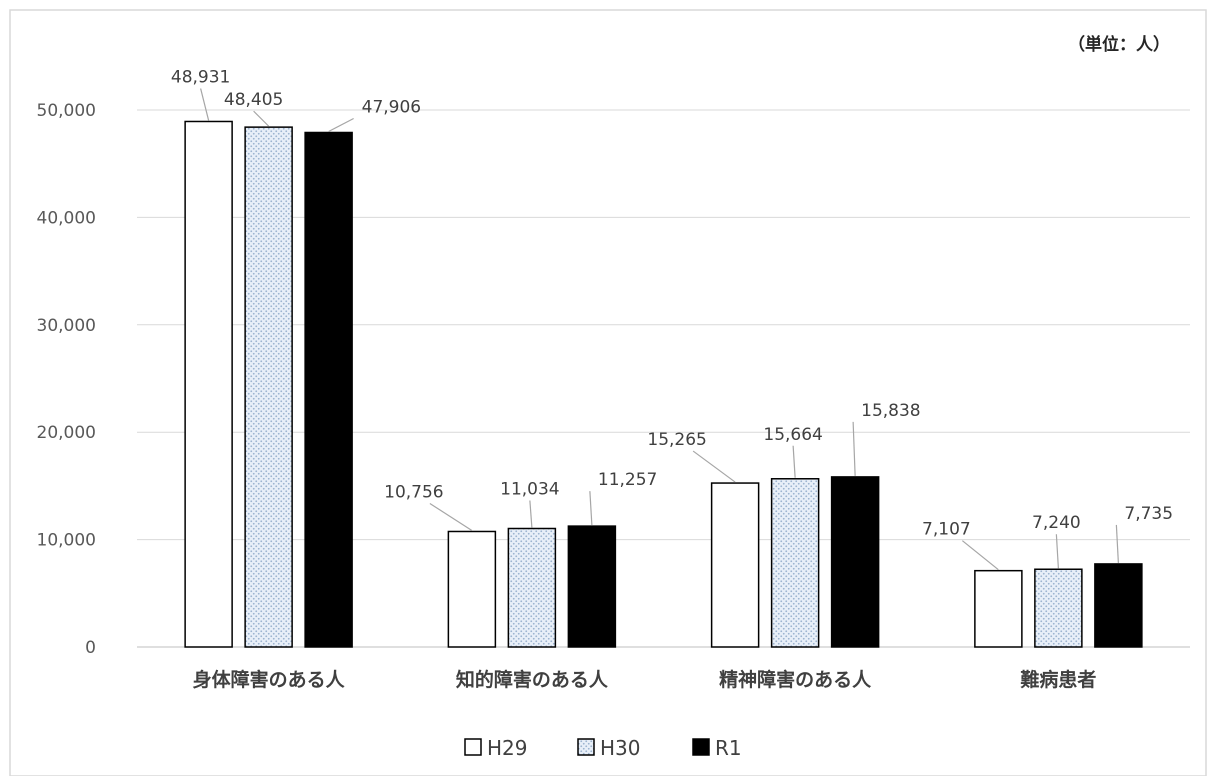 This screenshot has width=1210, height=776. What do you see at coordinates (701, 747) in the screenshot?
I see `legend-swatch-r1` at bounding box center [701, 747].